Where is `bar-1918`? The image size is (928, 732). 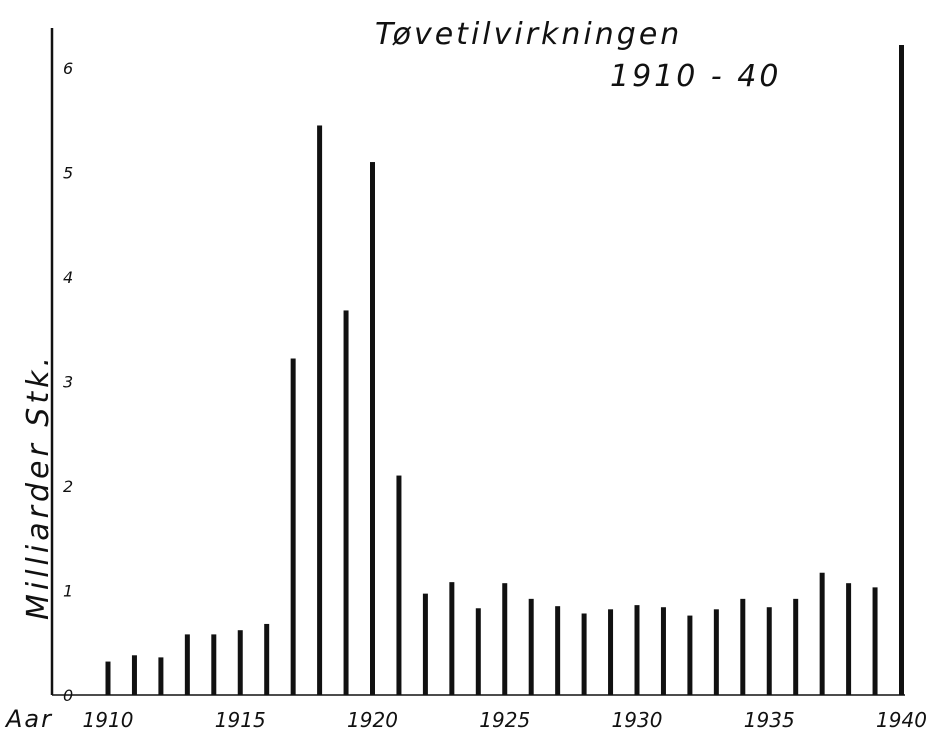
bar-1918 is located at coordinates (320, 410).